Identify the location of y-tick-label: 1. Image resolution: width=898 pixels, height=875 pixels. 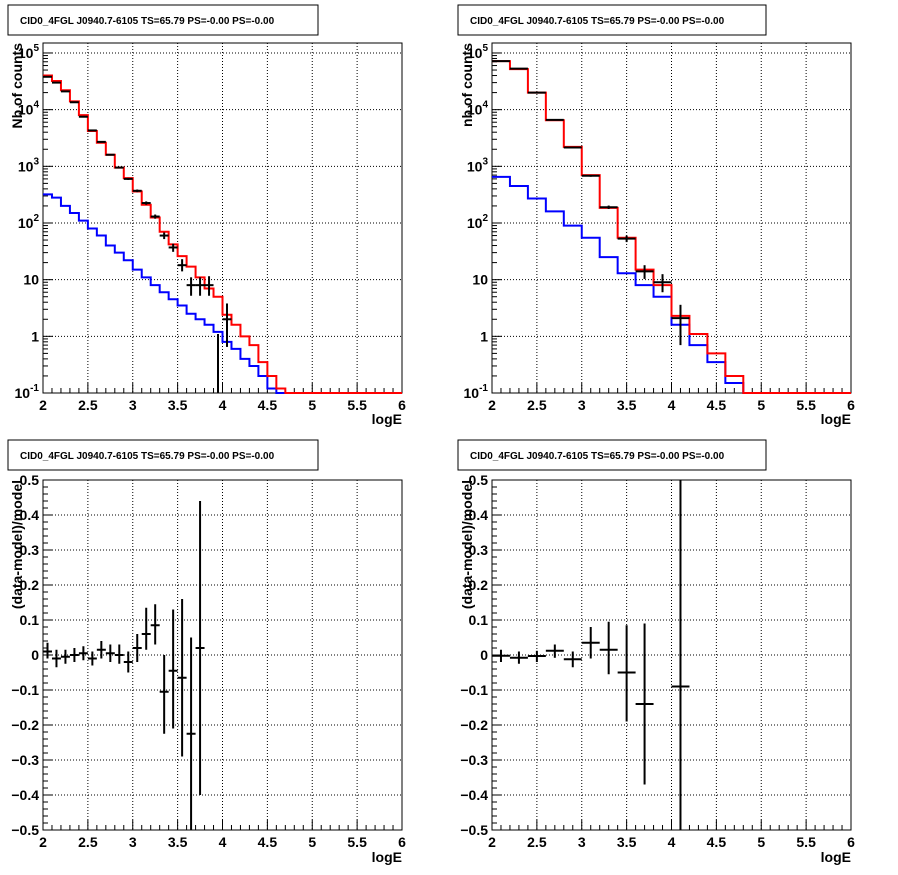
(484, 336).